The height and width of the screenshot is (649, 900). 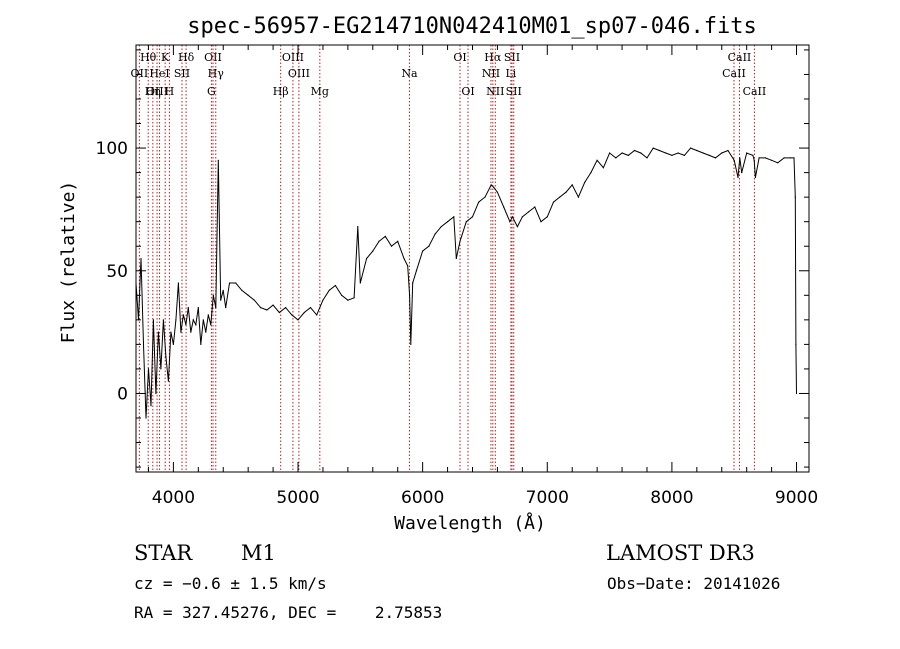 What do you see at coordinates (281, 91) in the screenshot?
I see `marker-label-12: Hβ` at bounding box center [281, 91].